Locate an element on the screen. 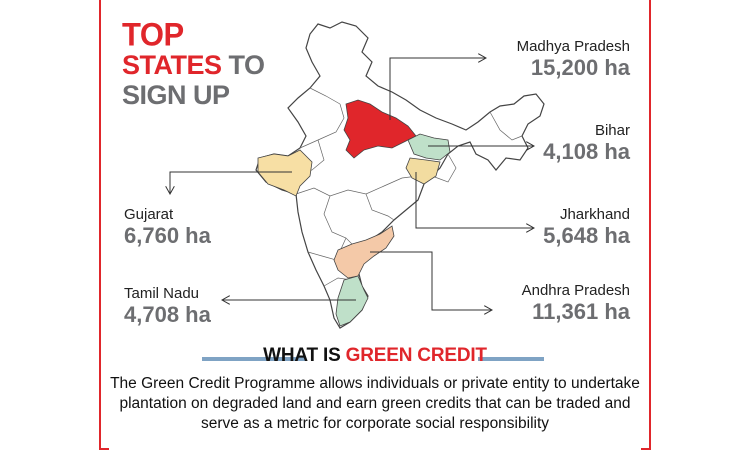 The image size is (750, 450). state-value: 11,361 ha is located at coordinates (581, 311).